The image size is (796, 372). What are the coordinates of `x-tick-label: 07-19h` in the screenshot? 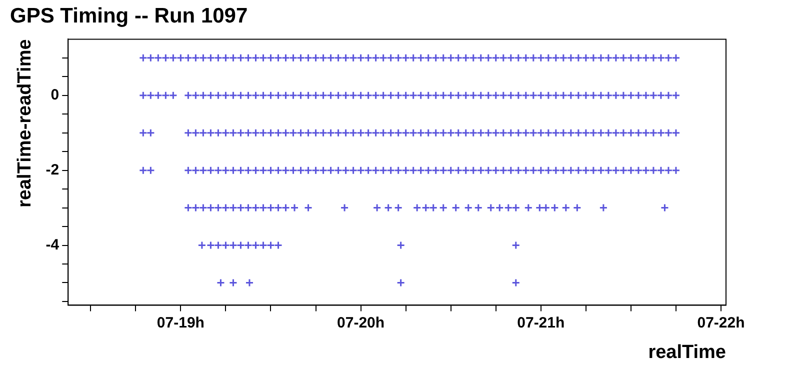 It's located at (180, 323).